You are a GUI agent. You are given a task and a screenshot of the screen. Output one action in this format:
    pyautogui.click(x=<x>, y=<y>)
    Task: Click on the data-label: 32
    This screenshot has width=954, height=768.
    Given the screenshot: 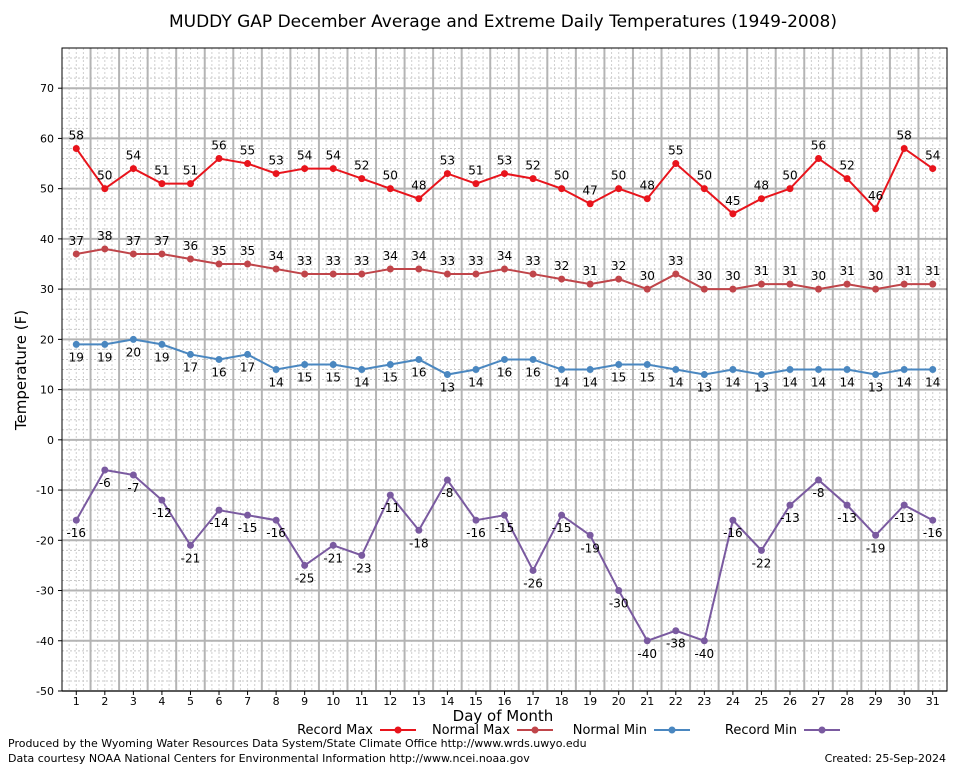 What is the action you would take?
    pyautogui.click(x=561, y=266)
    